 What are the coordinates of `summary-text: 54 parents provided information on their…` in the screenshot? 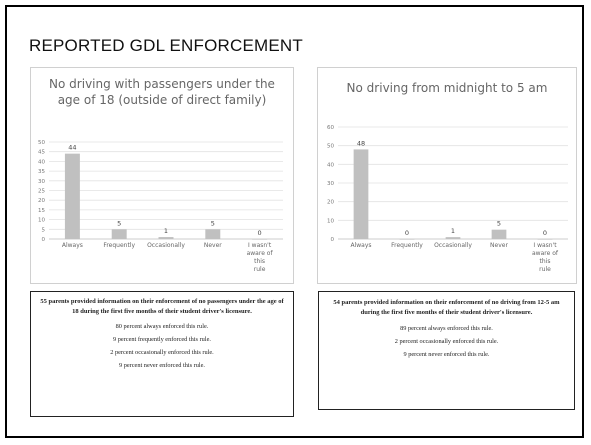 It's located at (446, 307).